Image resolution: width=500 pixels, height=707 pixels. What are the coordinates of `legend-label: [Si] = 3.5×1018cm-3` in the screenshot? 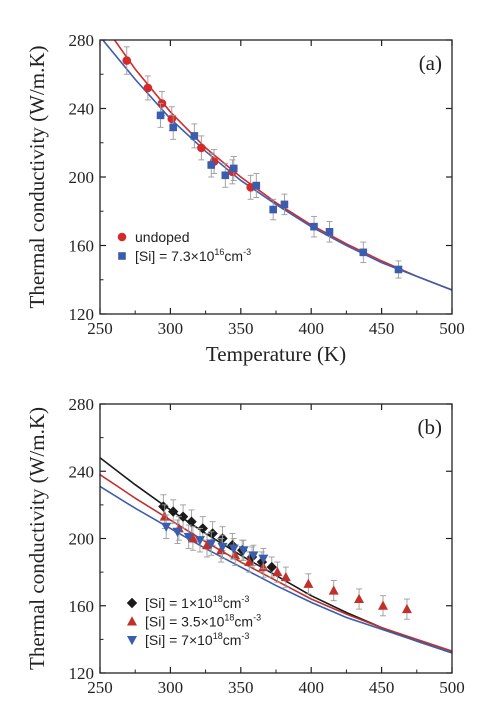 It's located at (203, 621).